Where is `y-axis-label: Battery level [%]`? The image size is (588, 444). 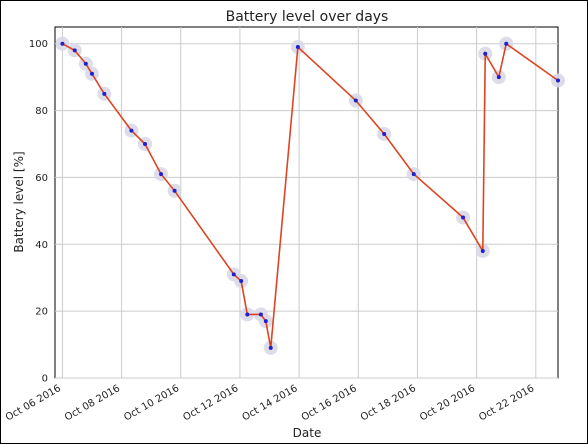
y-axis-label: Battery level [%] is located at coordinates (19, 201).